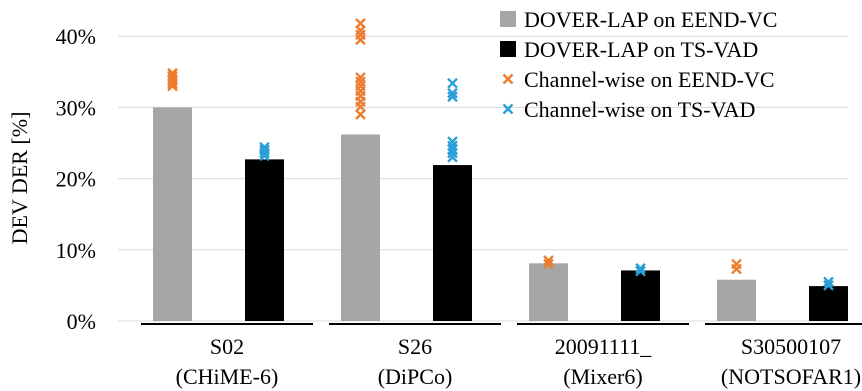 This screenshot has height=391, width=862. What do you see at coordinates (76, 107) in the screenshot?
I see `y-tick-label: 30%` at bounding box center [76, 107].